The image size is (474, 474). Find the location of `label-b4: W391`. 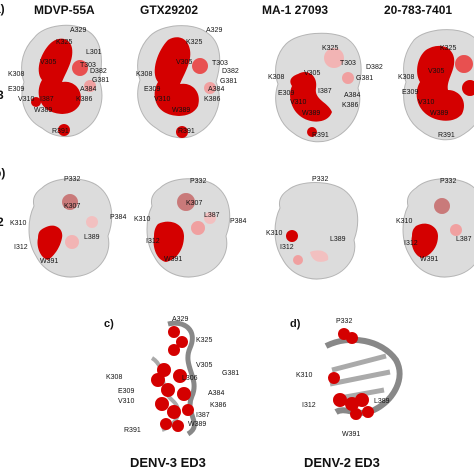

label-b4: W391 is located at coordinates (429, 259).